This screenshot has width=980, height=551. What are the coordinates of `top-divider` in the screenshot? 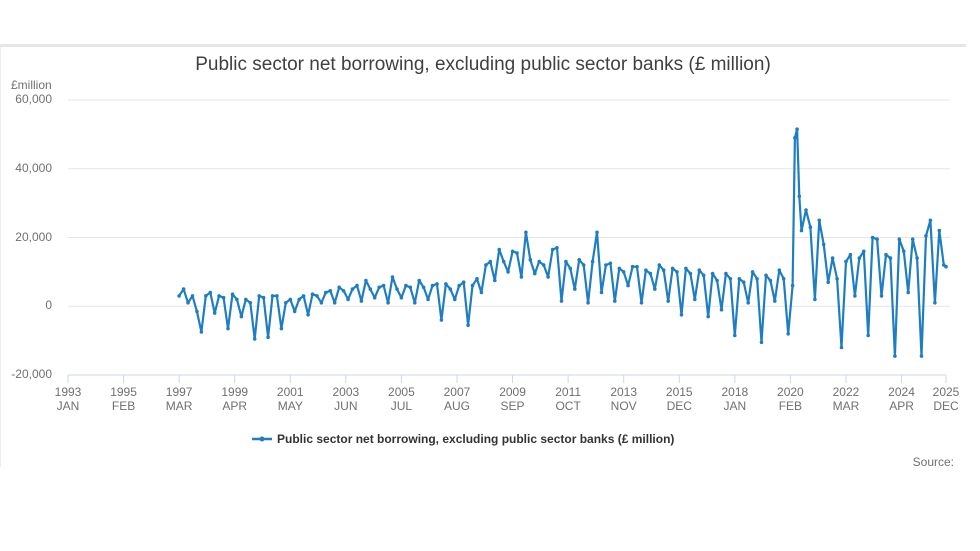 It's located at (483, 45).